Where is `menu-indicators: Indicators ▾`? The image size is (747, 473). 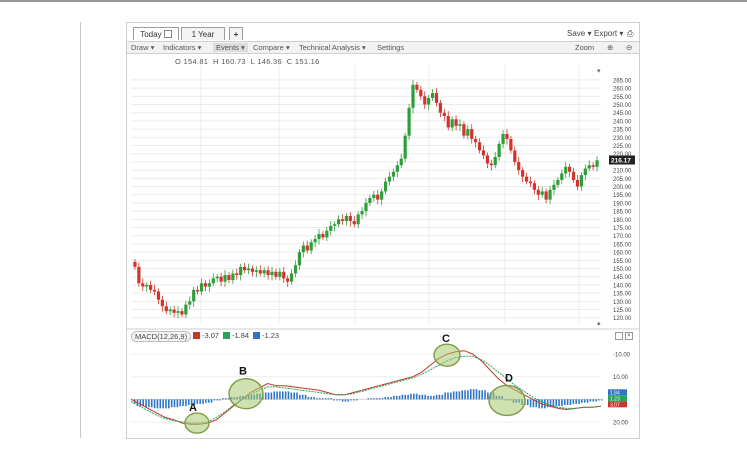
menu-indicators: Indicators ▾ is located at coordinates (182, 47).